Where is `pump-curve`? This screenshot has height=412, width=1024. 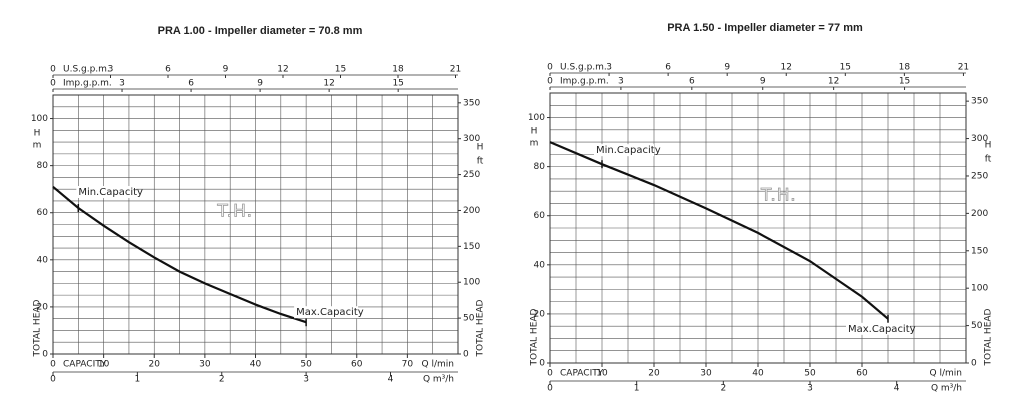
pump-curve is located at coordinates (719, 230).